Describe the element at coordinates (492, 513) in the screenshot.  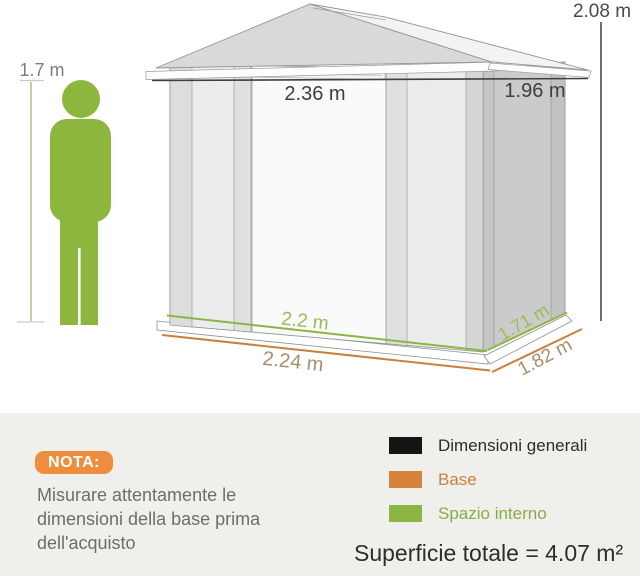
I see `legend-label-inner: Spazio interno` at that location.